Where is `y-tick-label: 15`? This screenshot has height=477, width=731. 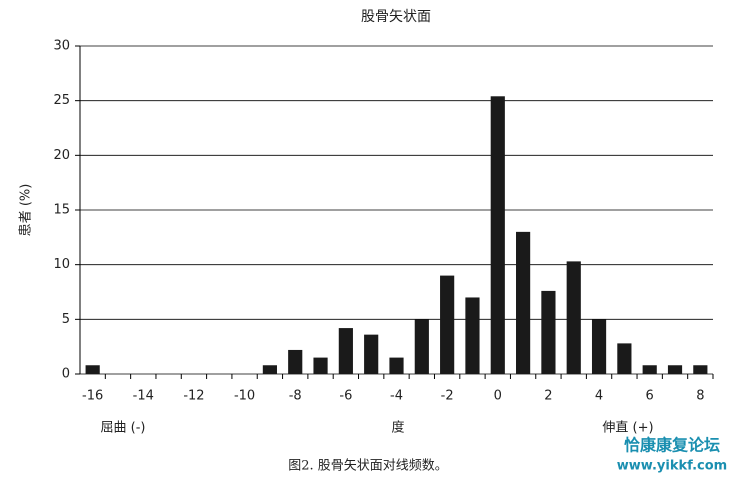 y-tick-label: 15 is located at coordinates (61, 210).